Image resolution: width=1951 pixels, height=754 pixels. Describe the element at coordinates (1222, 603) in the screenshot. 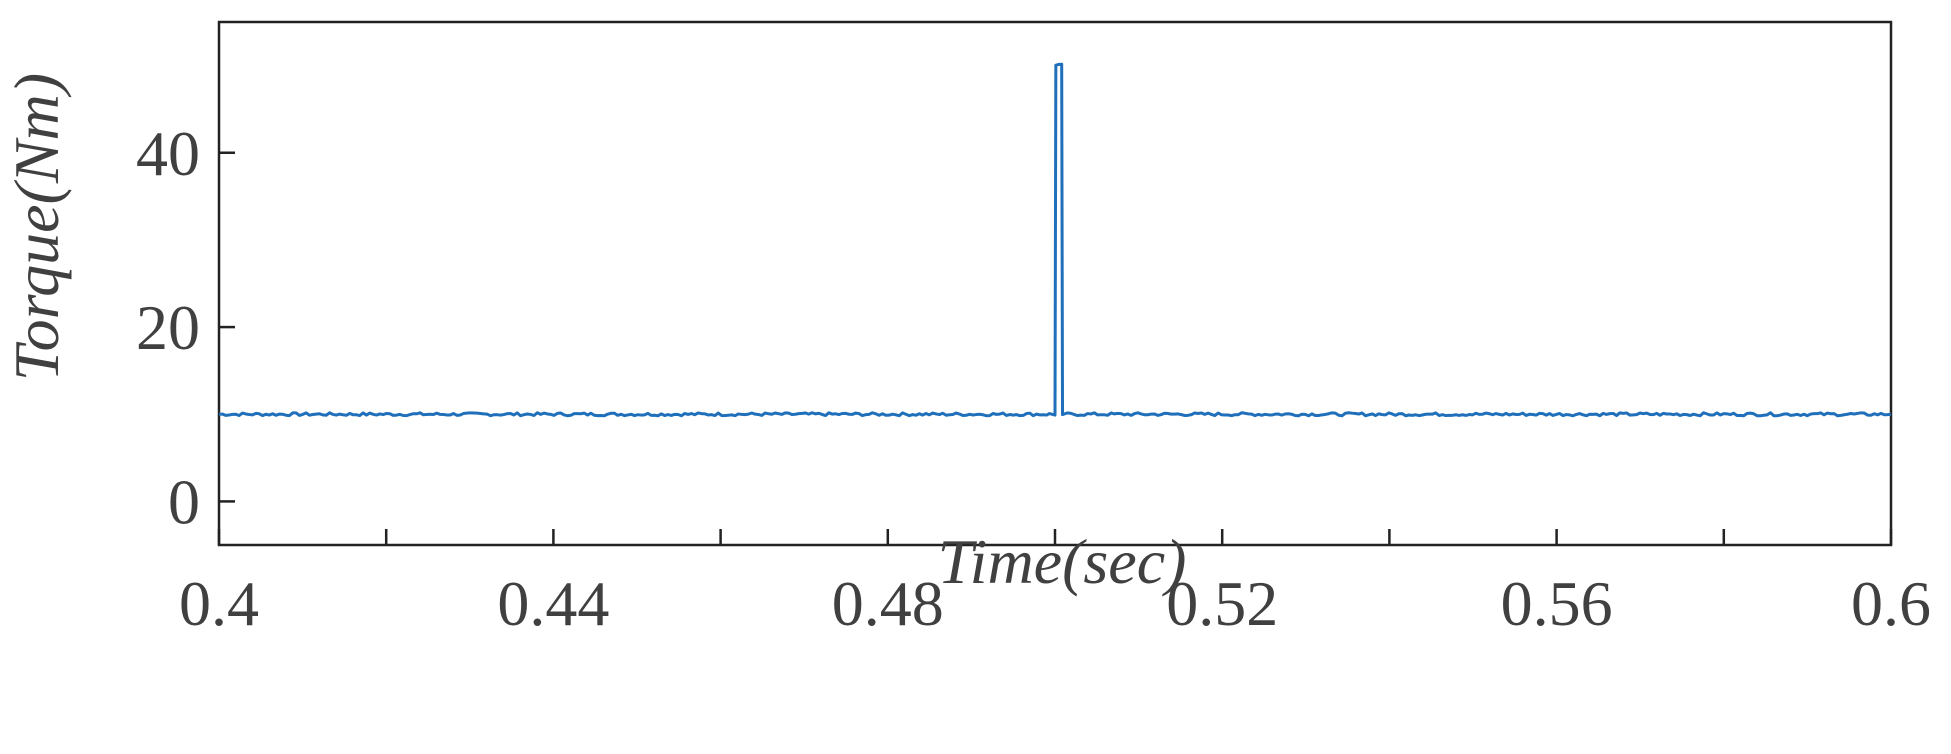

I see `x-tick-label: 0.52` at that location.